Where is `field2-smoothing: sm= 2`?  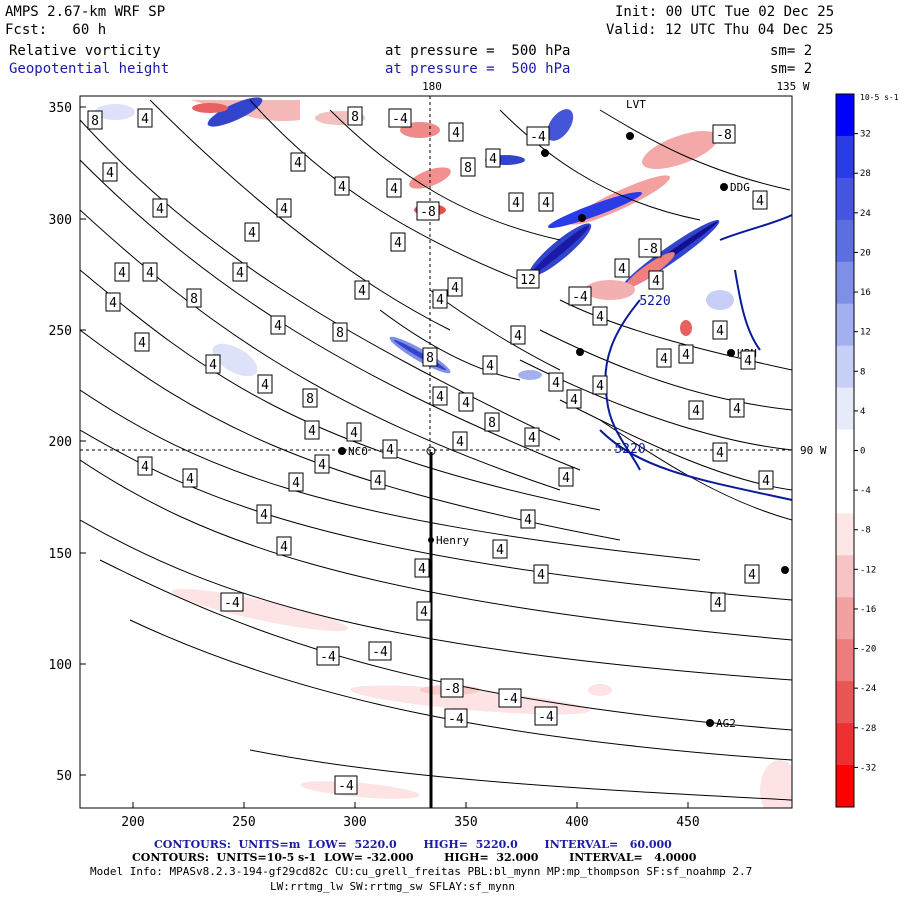
field2-smoothing: sm= 2 is located at coordinates (791, 69).